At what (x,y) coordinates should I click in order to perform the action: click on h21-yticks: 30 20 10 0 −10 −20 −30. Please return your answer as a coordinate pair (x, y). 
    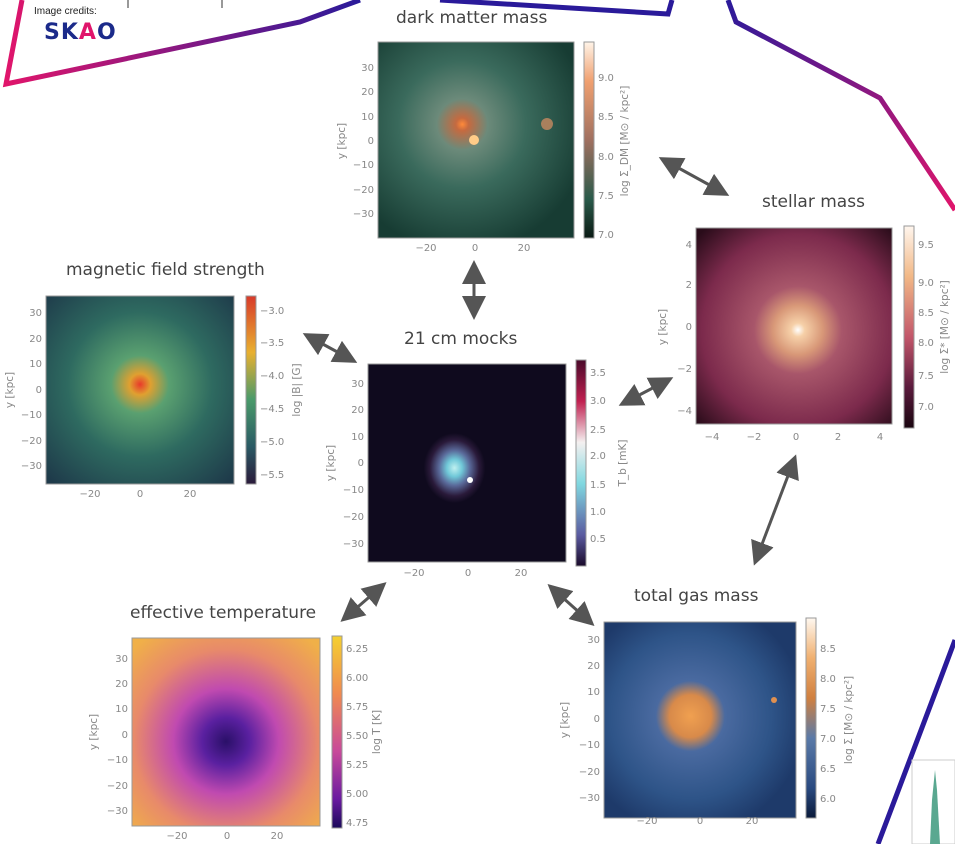
    Looking at the image, I should click on (353, 464).